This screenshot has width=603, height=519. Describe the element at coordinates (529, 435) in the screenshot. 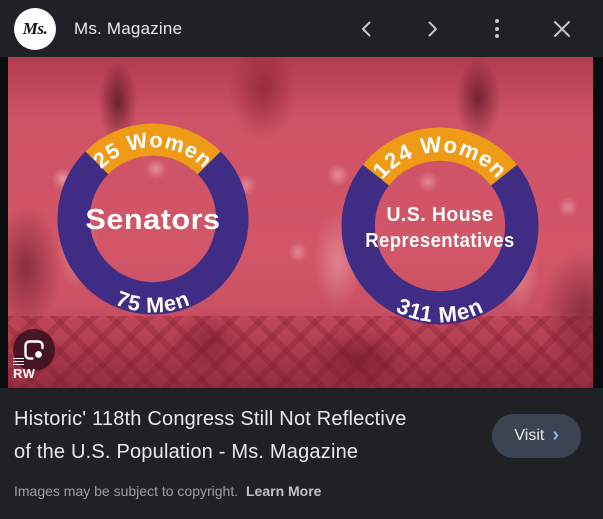

I see `visit-button-label: Visit` at that location.